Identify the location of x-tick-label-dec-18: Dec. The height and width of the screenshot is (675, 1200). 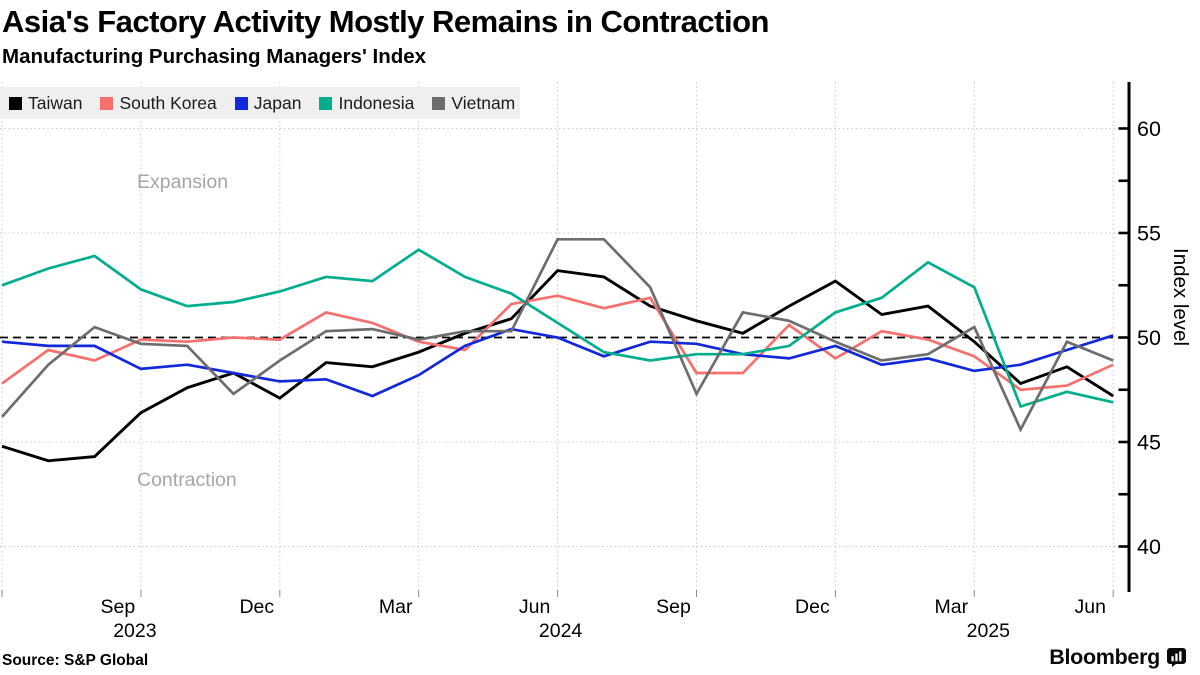
(812, 607).